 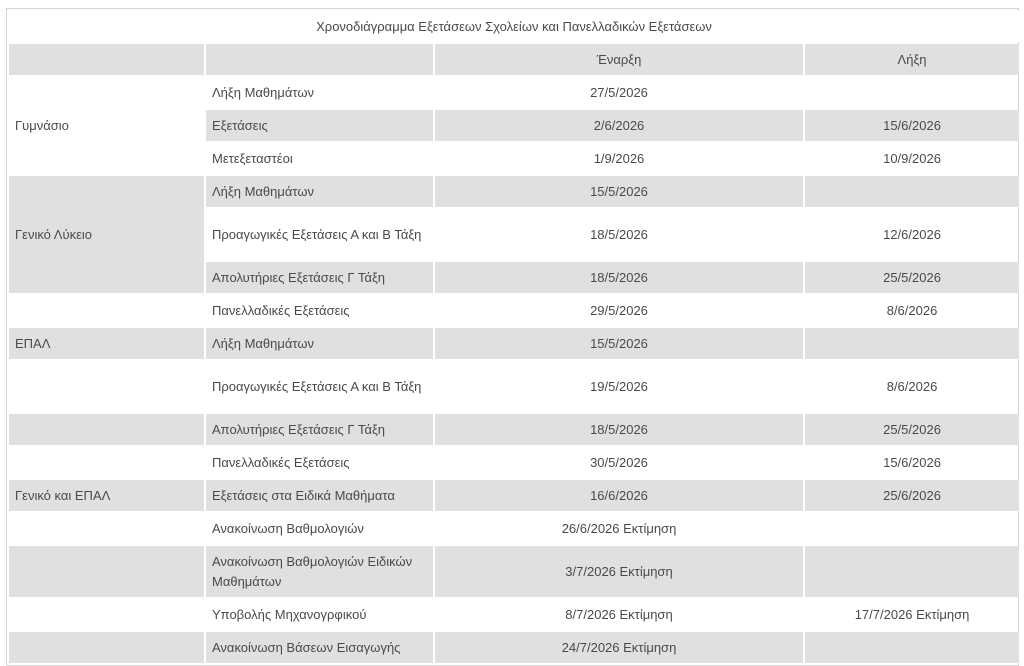 I want to click on header-end: Λήξη, so click(x=912, y=59).